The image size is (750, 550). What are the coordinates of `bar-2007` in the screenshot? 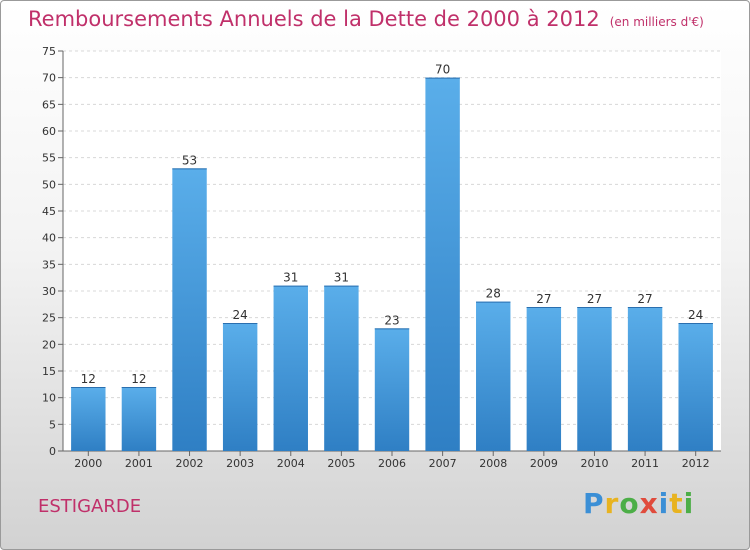 It's located at (442, 264).